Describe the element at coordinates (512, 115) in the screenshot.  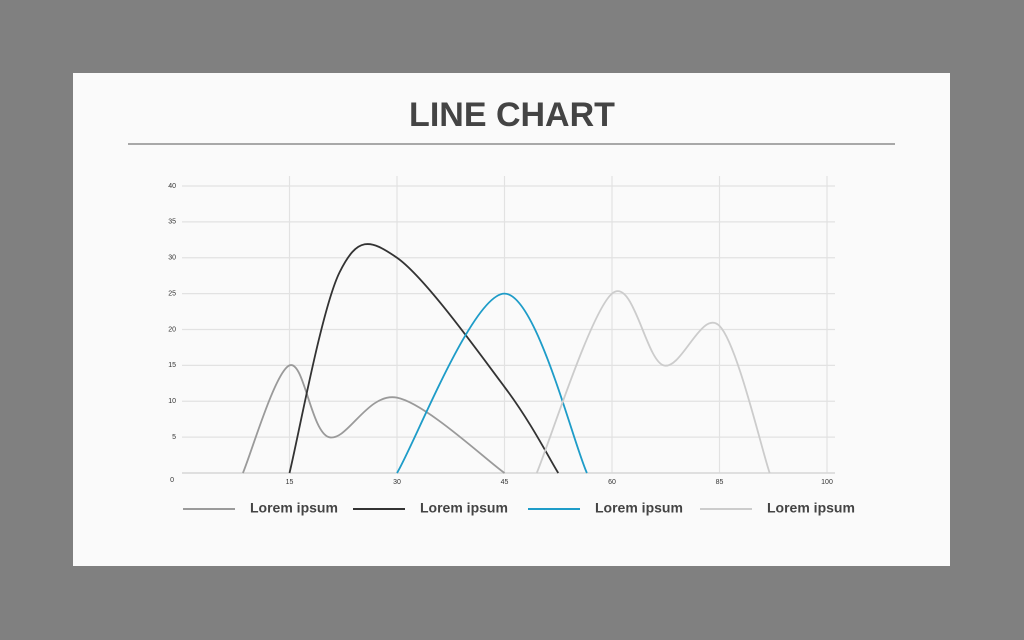
I see `chart-title: LINE CHART` at that location.